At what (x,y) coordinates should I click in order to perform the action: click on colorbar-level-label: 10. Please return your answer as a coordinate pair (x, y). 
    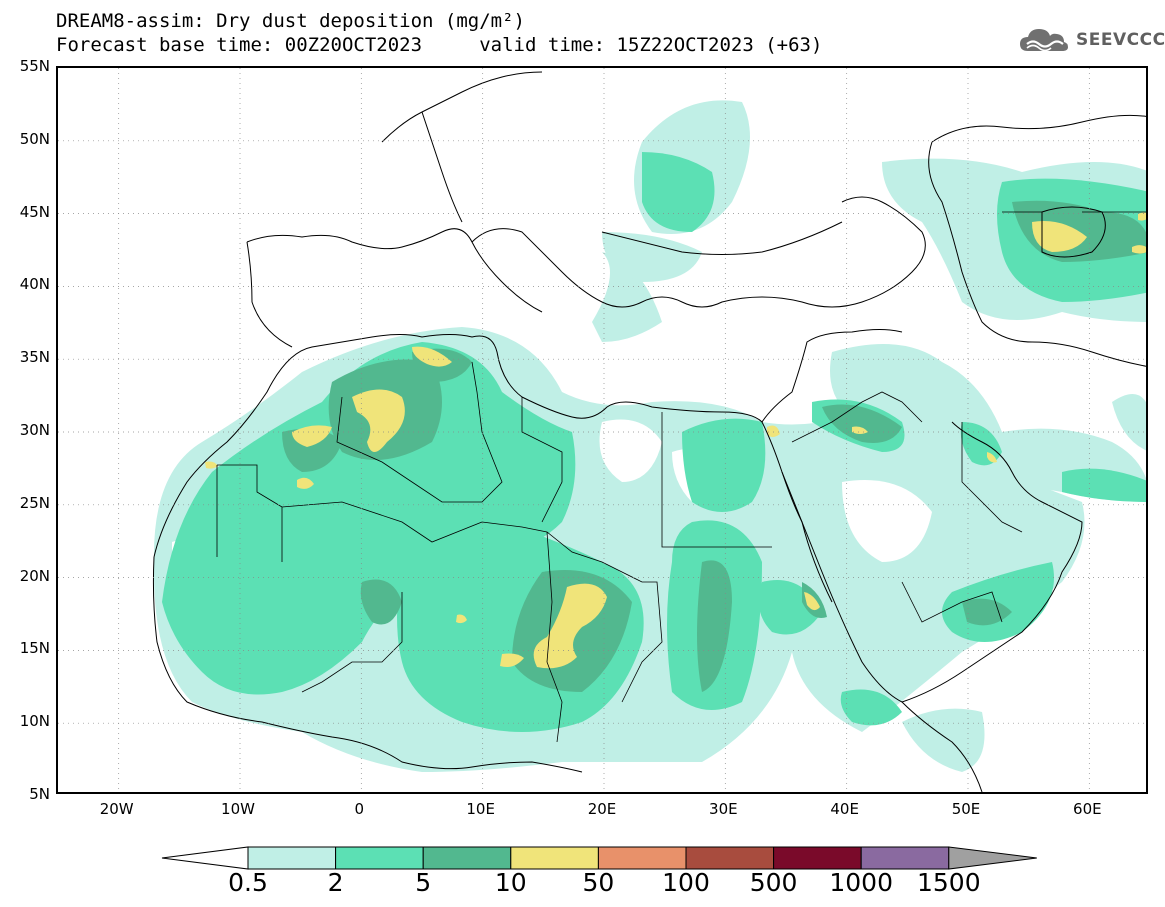
    Looking at the image, I should click on (510, 882).